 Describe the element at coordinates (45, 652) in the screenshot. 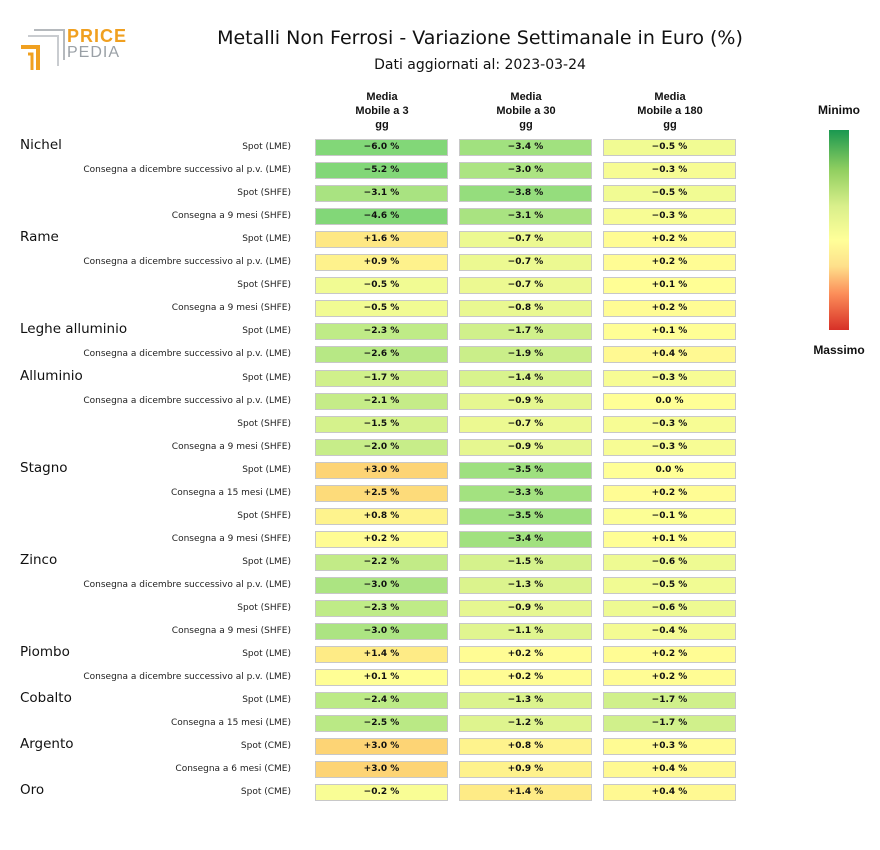

I see `group-label: Piombo` at that location.